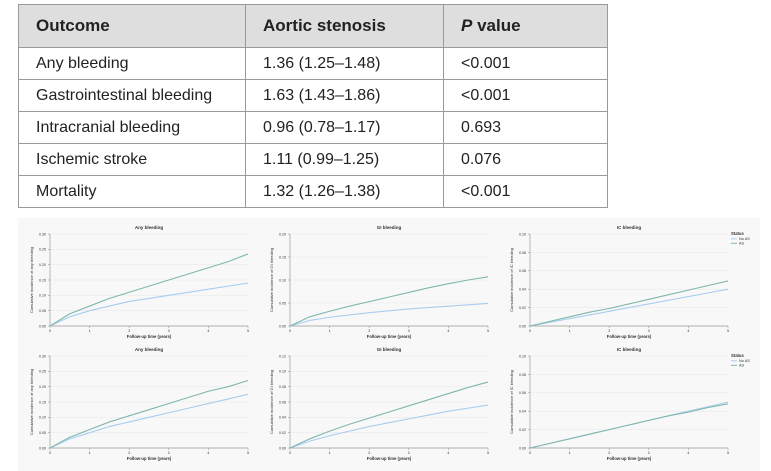 This screenshot has height=471, width=771. Describe the element at coordinates (525, 159) in the screenshot. I see `cell-p-value: 0.076` at that location.